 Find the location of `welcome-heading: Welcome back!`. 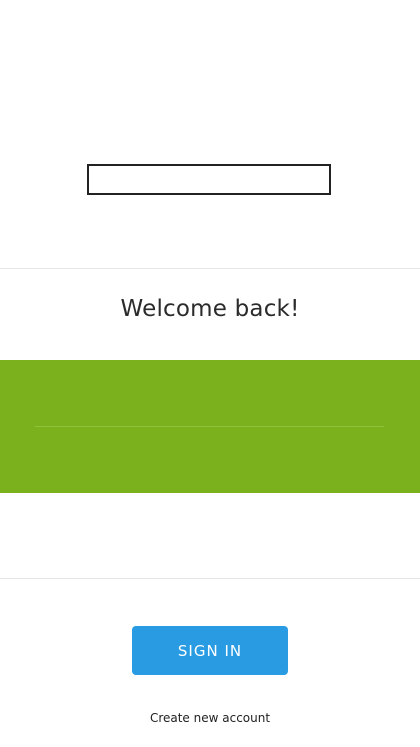

welcome-heading: Welcome back! is located at coordinates (210, 309).